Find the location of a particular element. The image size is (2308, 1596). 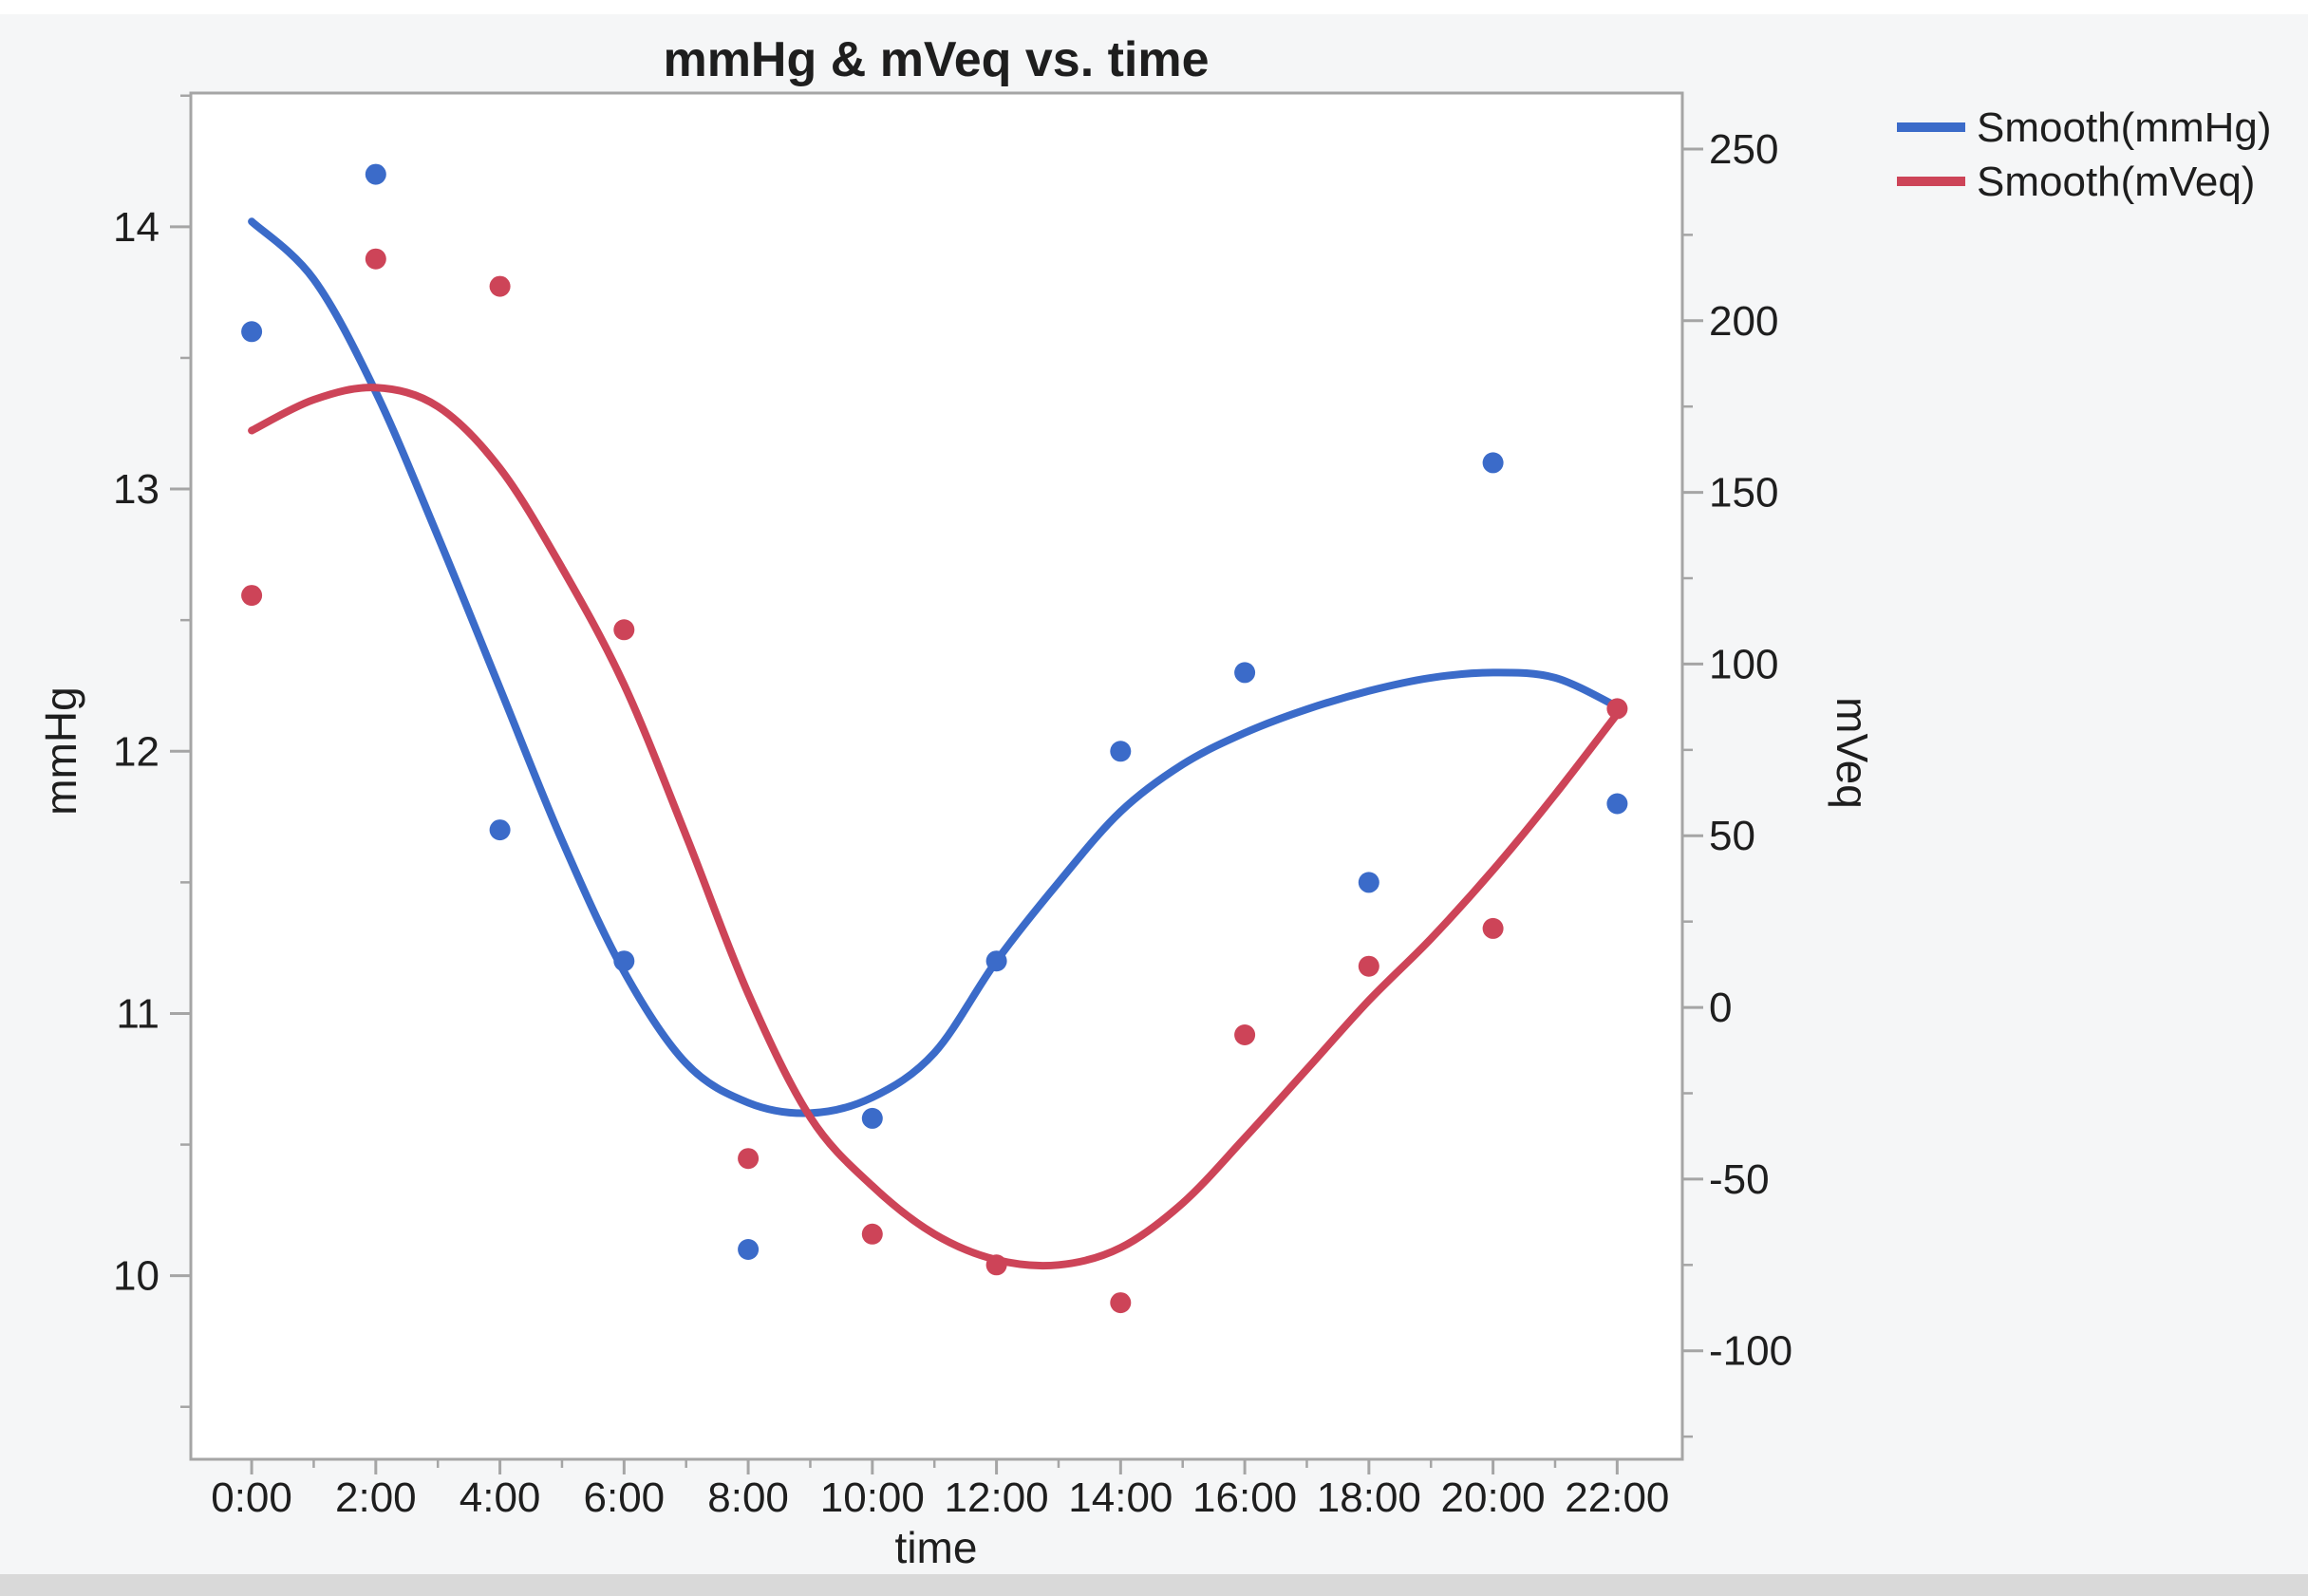

legend-item-smooth-mveq: Smooth(mVeq) is located at coordinates (2076, 182).